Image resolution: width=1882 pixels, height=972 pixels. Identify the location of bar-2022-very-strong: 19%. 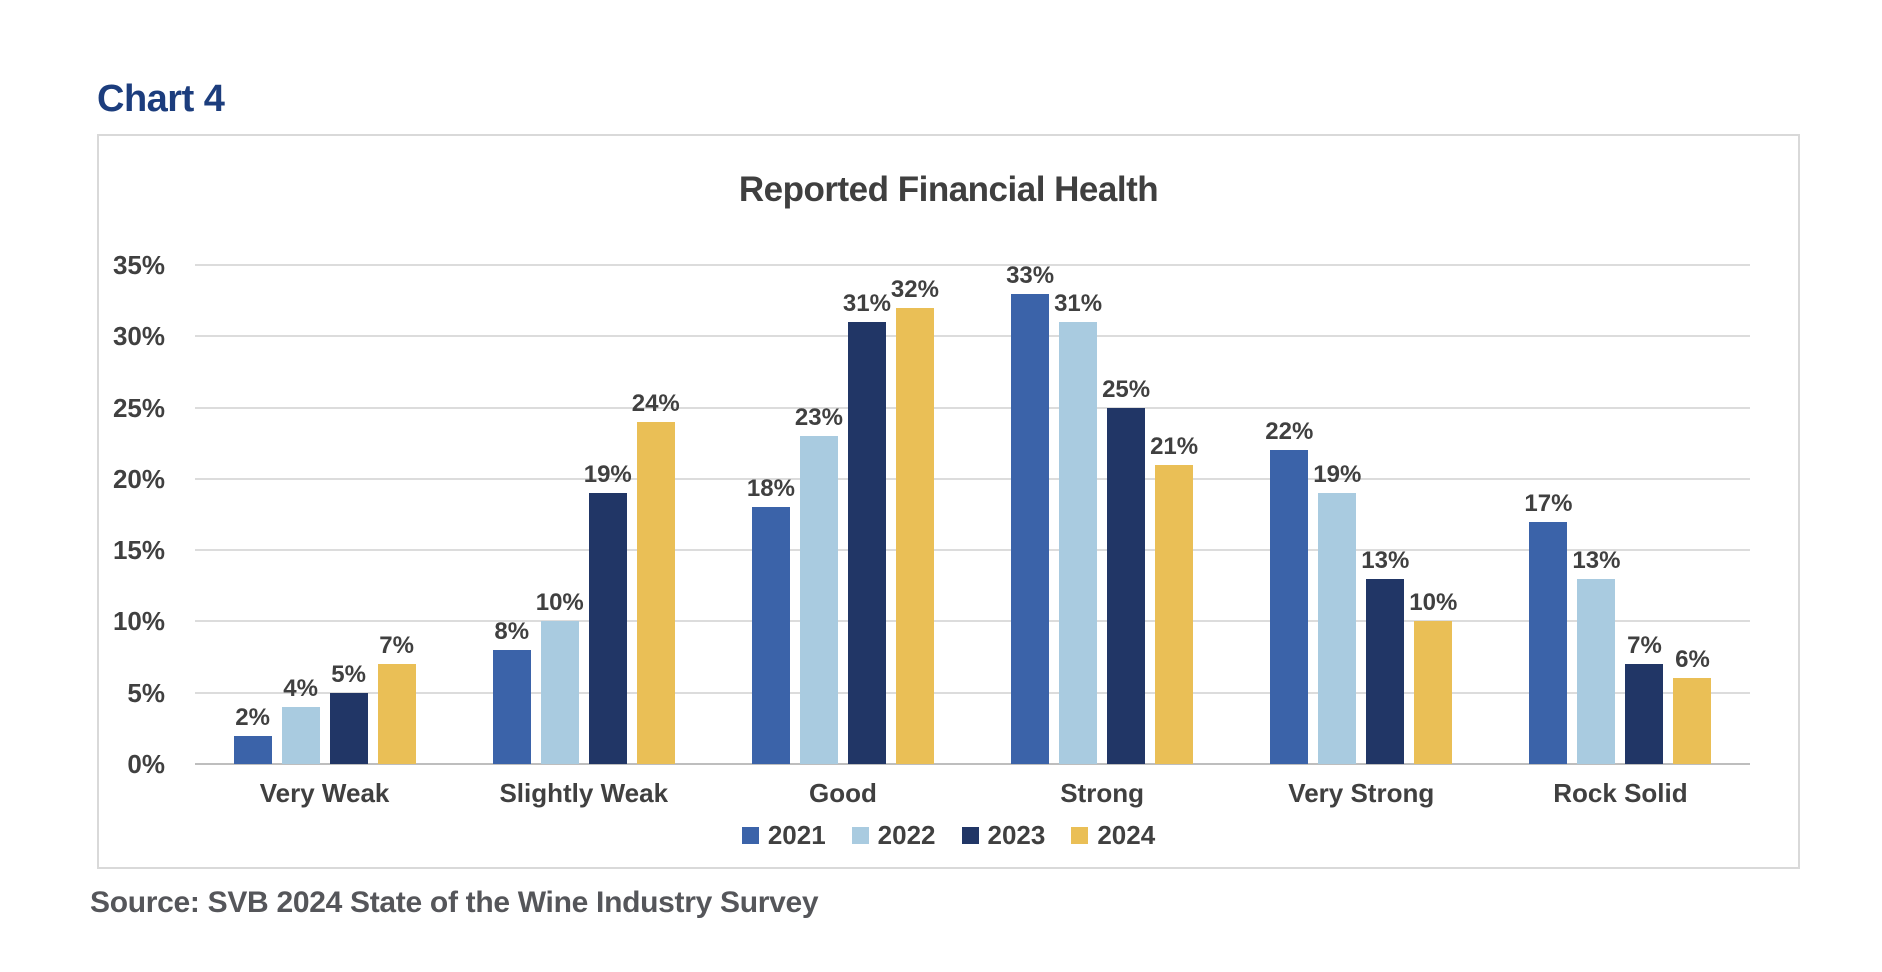
(1337, 612).